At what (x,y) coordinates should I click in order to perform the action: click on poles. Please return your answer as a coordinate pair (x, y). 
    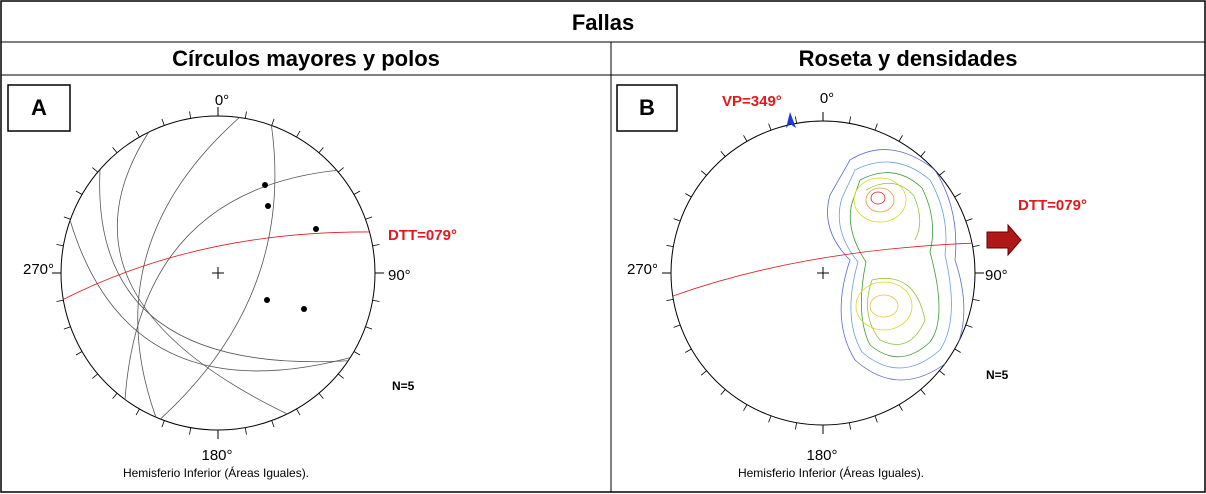
    Looking at the image, I should click on (290, 247).